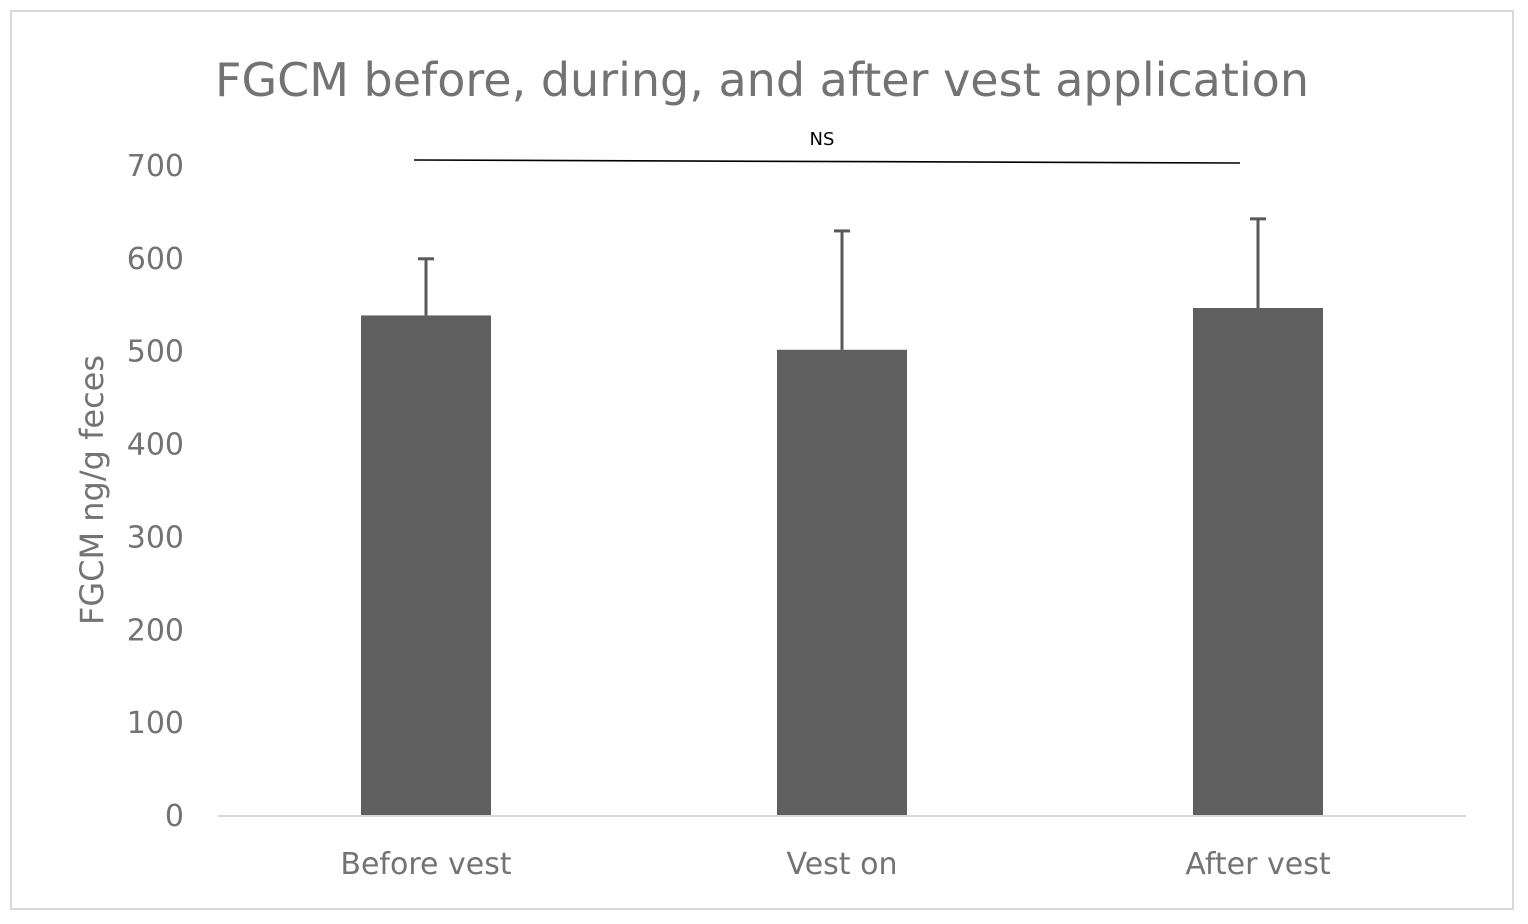 This screenshot has height=924, width=1528. Describe the element at coordinates (1257, 864) in the screenshot. I see `x-tick-label: After vest` at that location.